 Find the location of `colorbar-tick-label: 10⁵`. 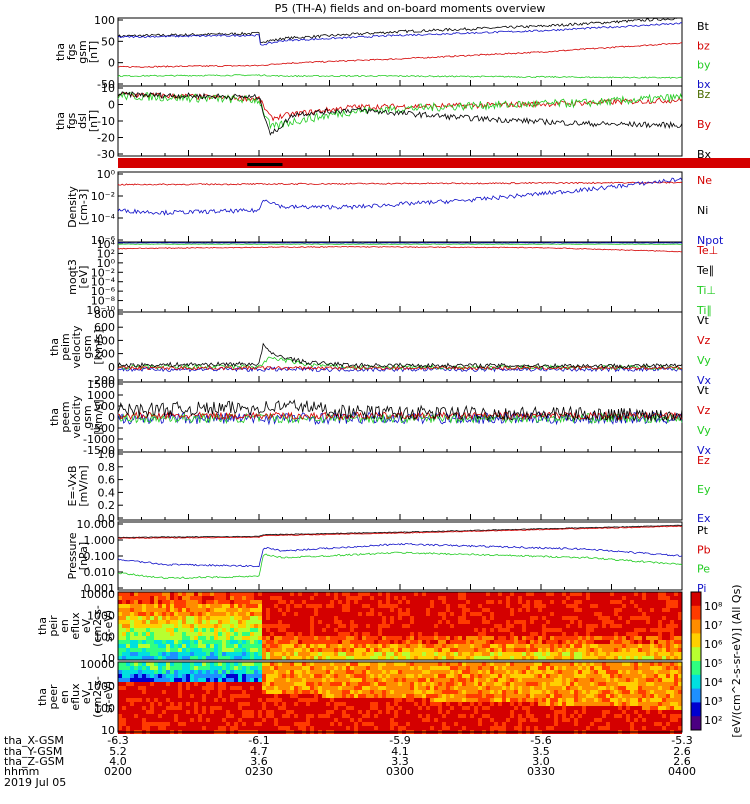

colorbar-tick-label: 10⁵ is located at coordinates (713, 663).